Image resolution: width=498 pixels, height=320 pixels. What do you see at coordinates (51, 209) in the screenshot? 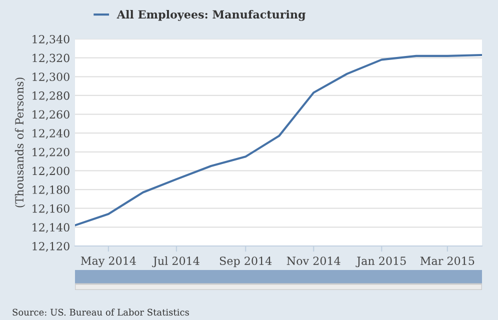
I see `y-tick-label: 12,160` at bounding box center [51, 209].